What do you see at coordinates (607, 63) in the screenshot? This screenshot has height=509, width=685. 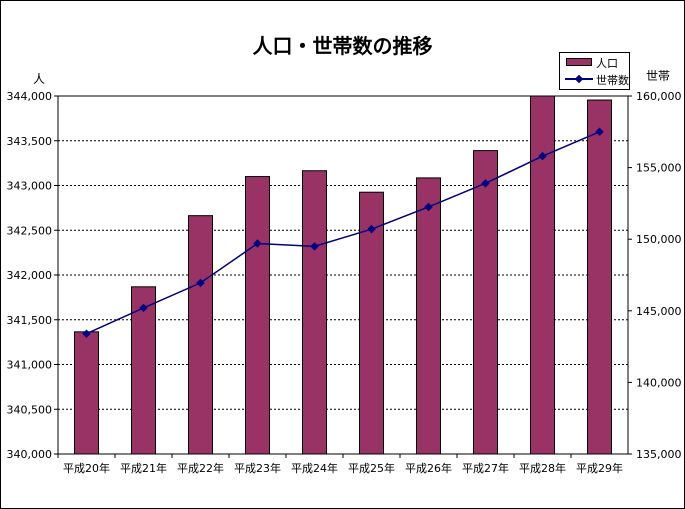 I see `legend-label-population: 人口` at bounding box center [607, 63].